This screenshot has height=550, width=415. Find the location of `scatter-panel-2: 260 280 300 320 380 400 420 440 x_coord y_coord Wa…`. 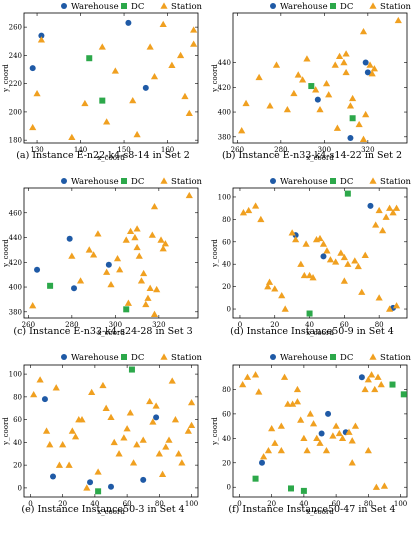

scatter-panel-2: 260 280 300 320 380 400 420 440 x_coord y_coord Wa… is located at coordinates (311, 82).